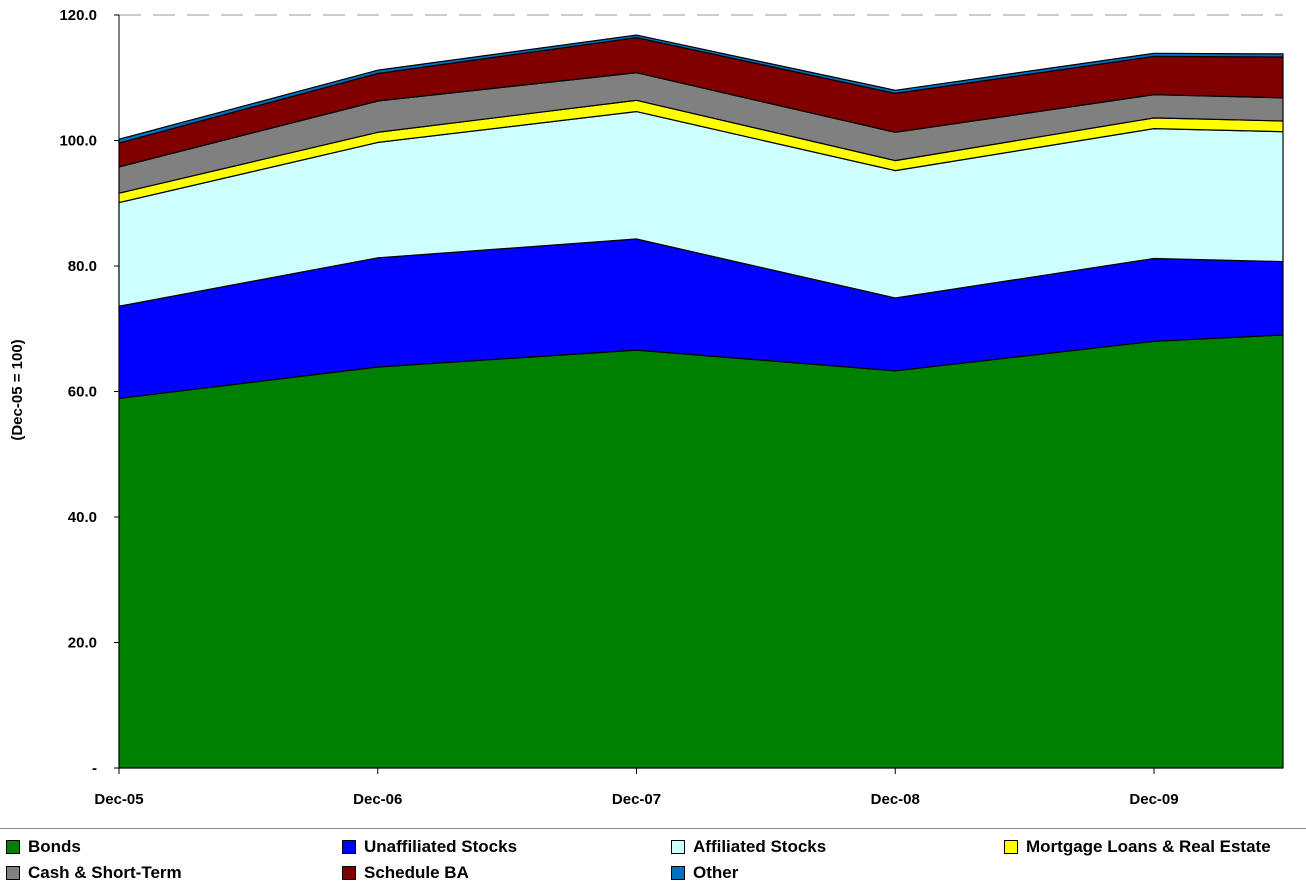  I want to click on area-other, so click(701, 89).